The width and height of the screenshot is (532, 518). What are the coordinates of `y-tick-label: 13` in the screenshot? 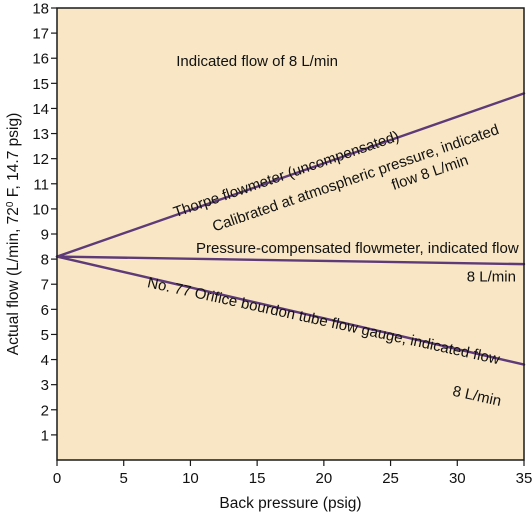 It's located at (40, 134).